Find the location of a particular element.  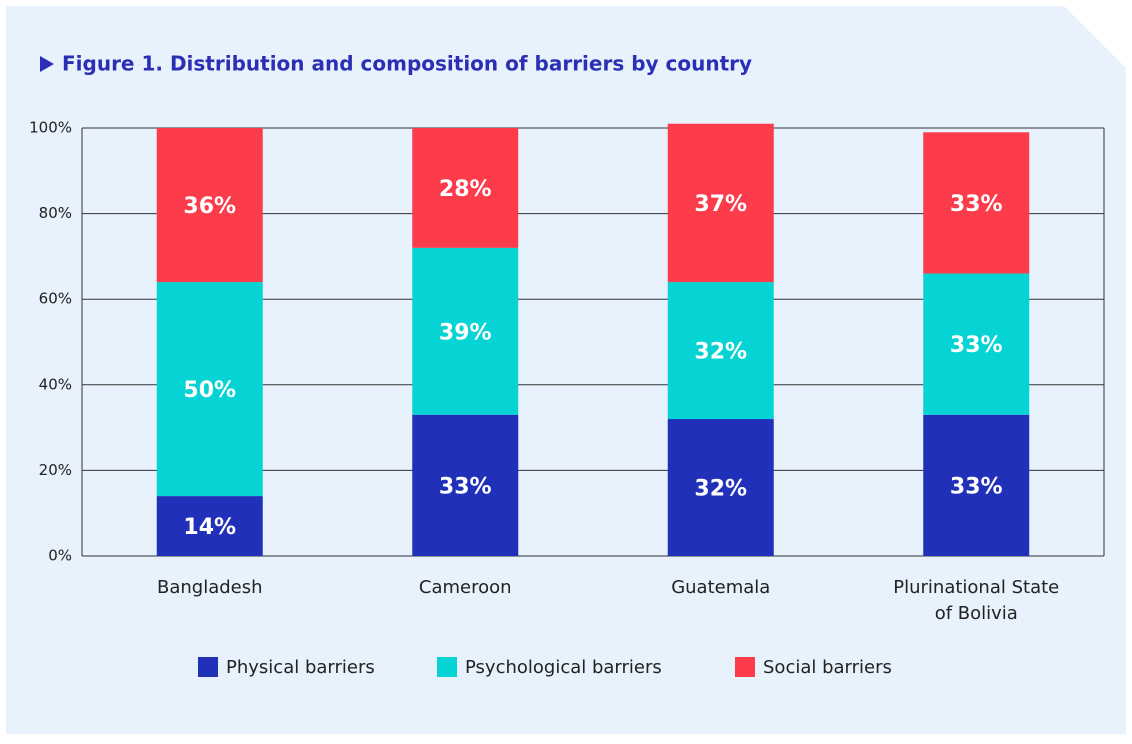

value-label: 39% is located at coordinates (465, 332).